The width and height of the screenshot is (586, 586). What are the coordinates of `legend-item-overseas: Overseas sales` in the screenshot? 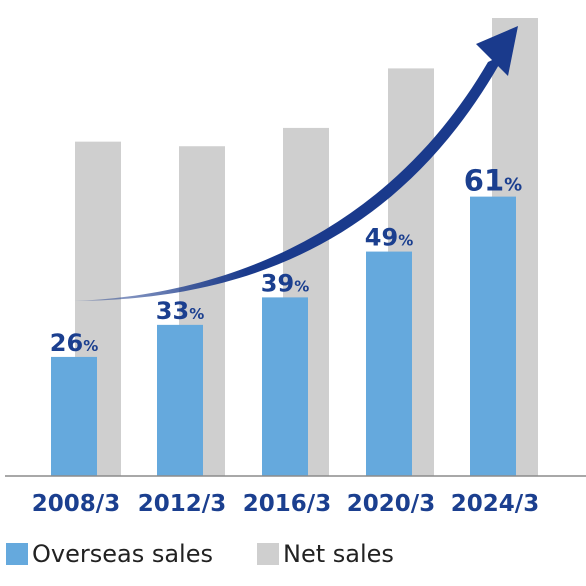 It's located at (109, 554).